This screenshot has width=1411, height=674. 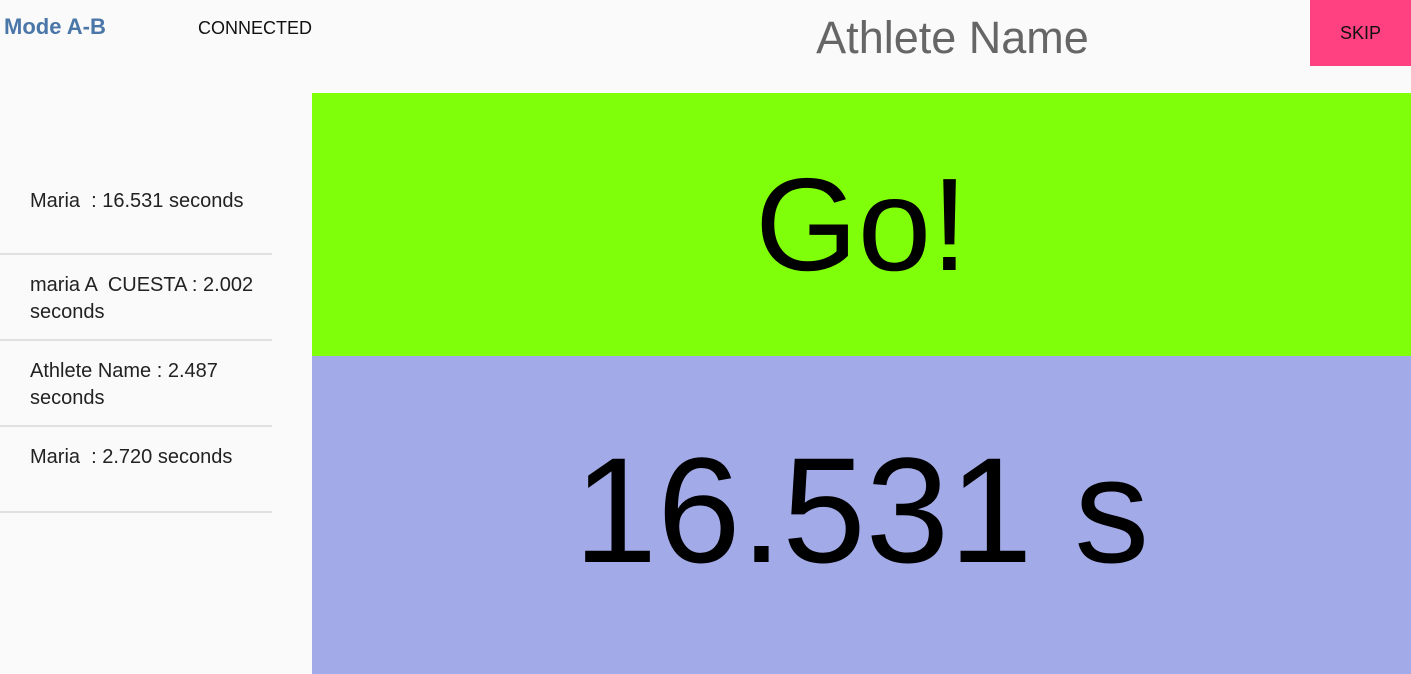 What do you see at coordinates (1360, 33) in the screenshot?
I see `skip-button: SKIP` at bounding box center [1360, 33].